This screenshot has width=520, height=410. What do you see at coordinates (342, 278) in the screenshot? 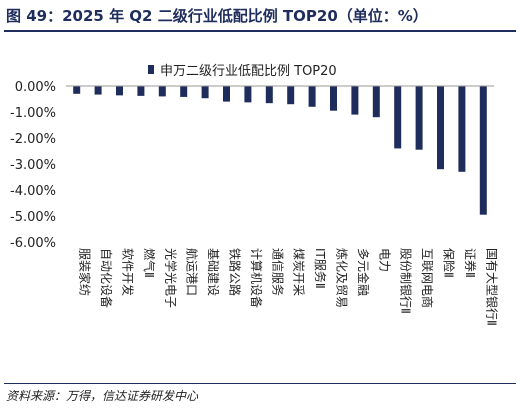
I see `category-label: 炼化及贸易` at bounding box center [342, 278].